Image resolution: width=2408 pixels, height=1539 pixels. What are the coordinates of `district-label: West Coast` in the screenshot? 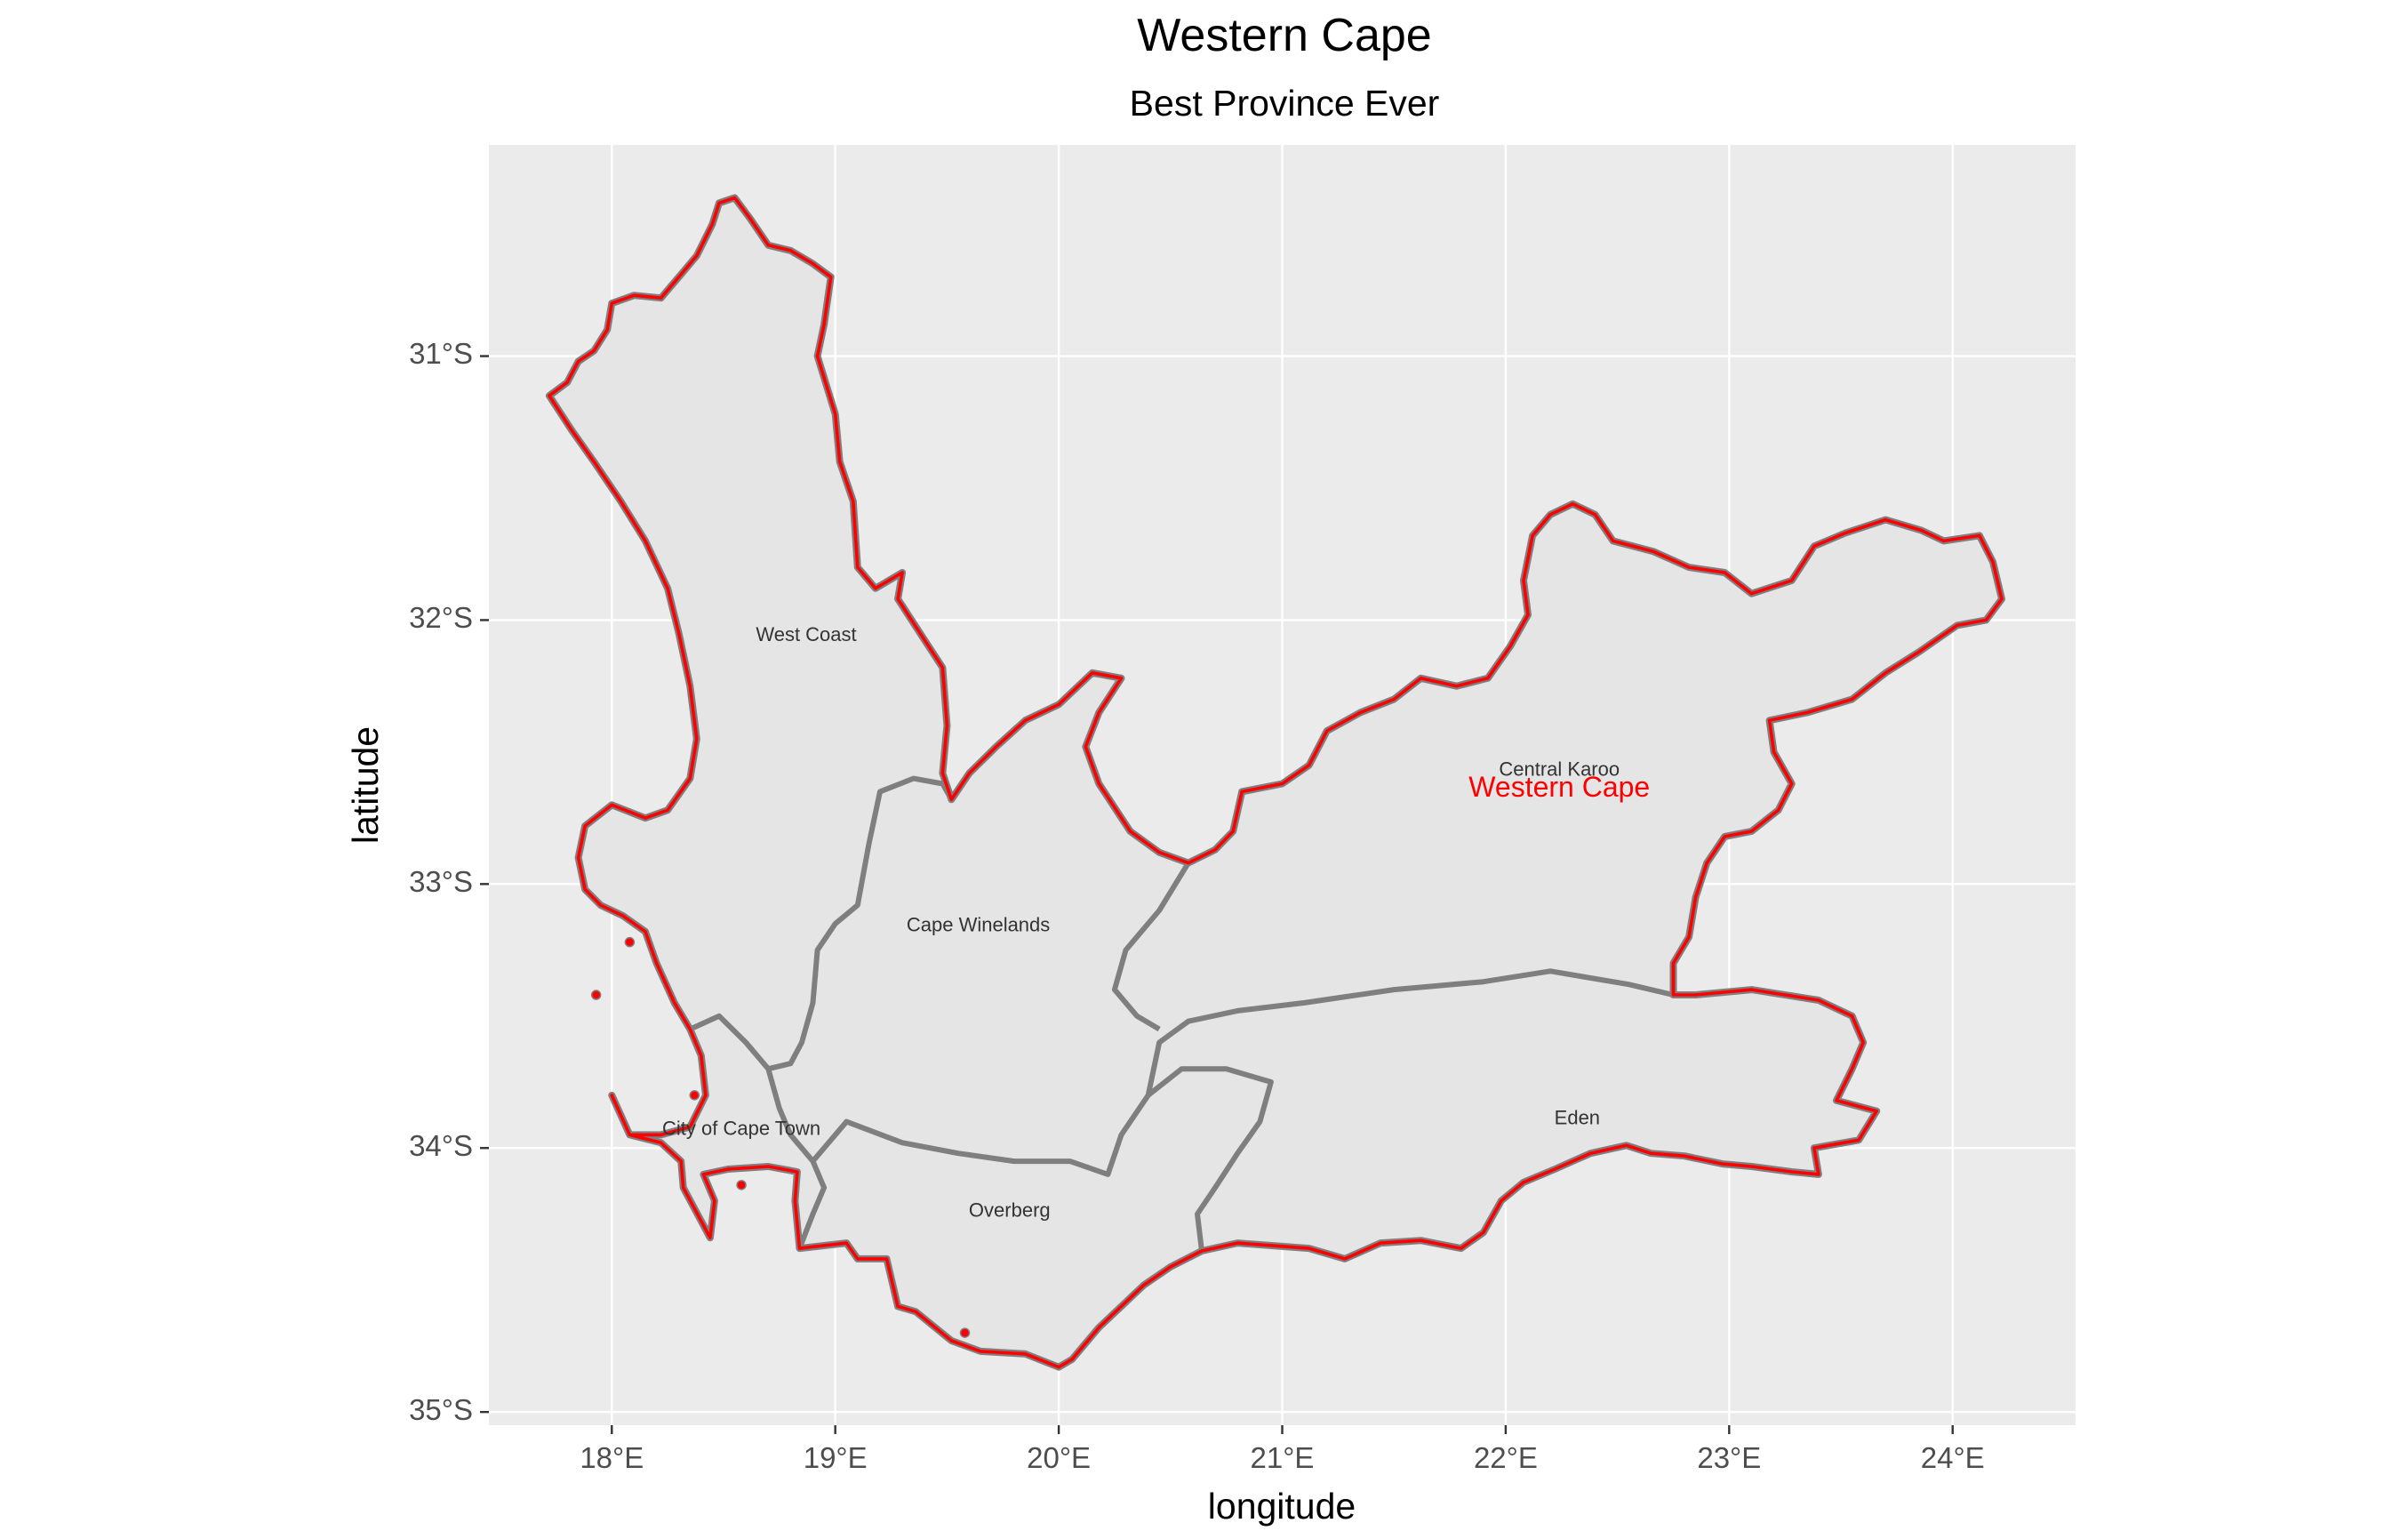 It's located at (806, 634).